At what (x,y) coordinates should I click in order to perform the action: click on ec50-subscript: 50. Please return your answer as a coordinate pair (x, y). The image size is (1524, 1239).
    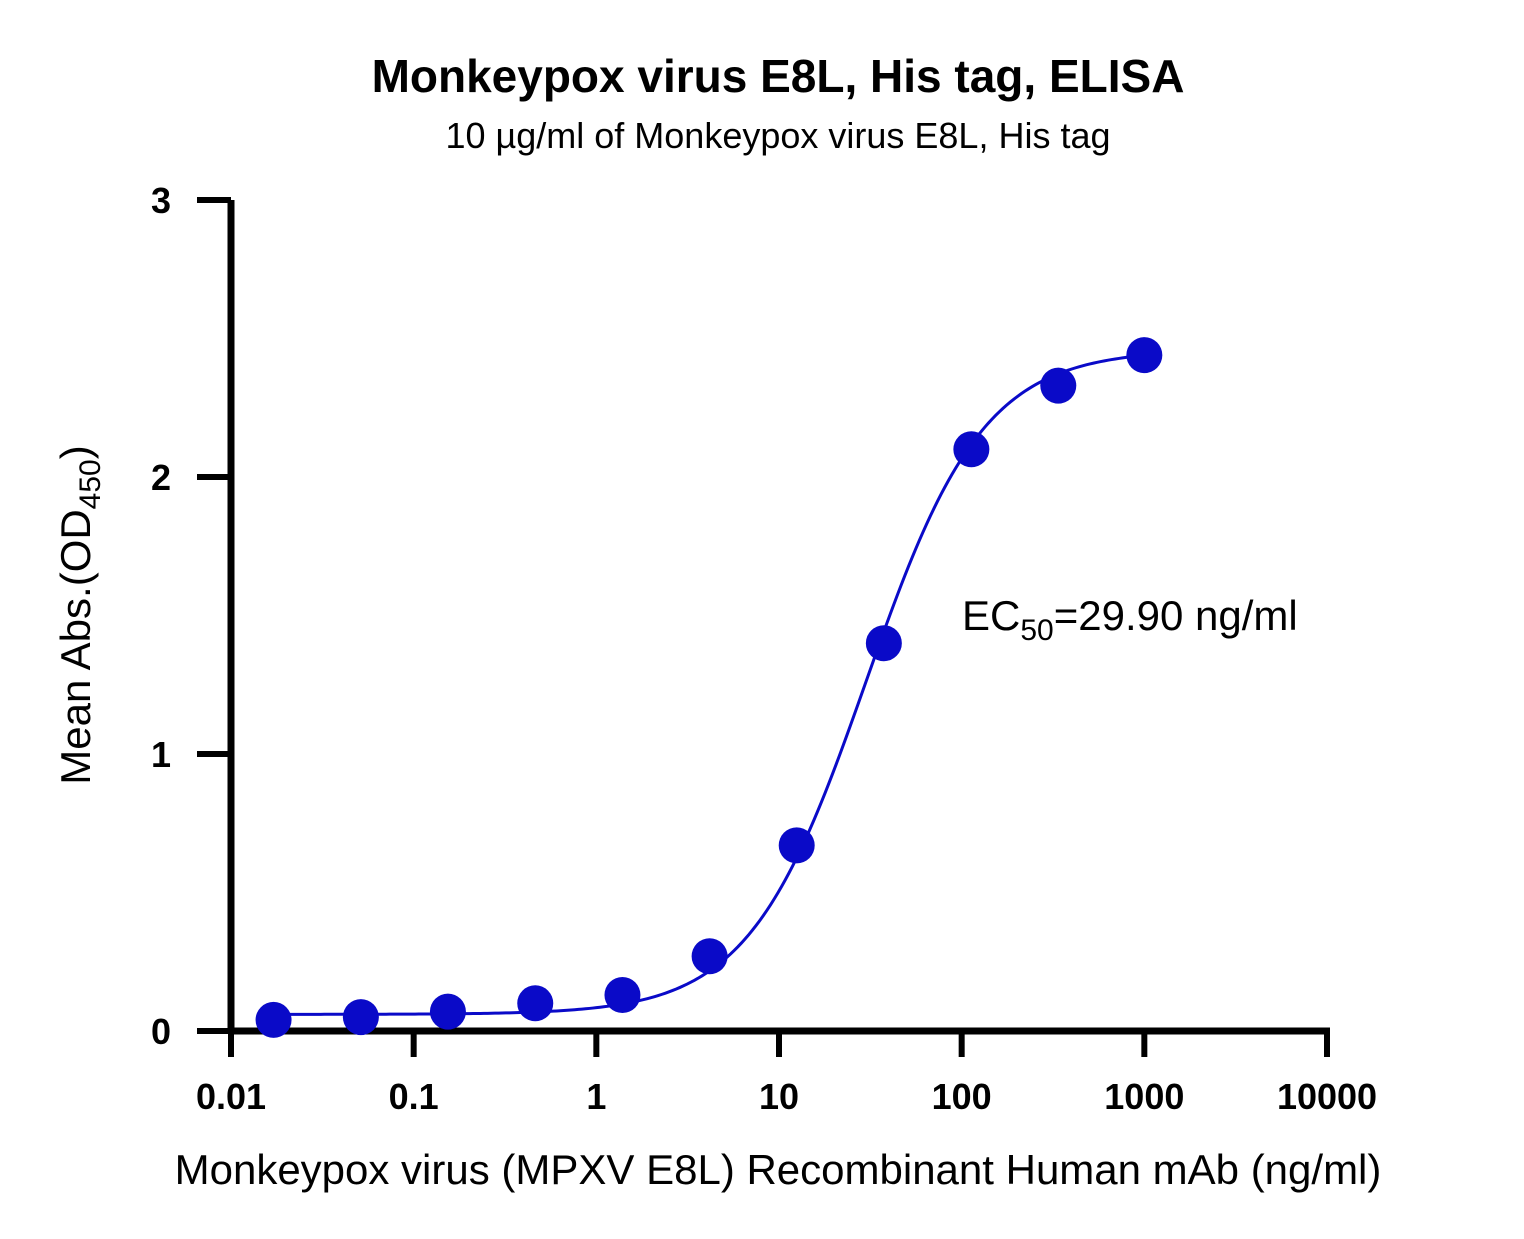
    Looking at the image, I should click on (1036, 630).